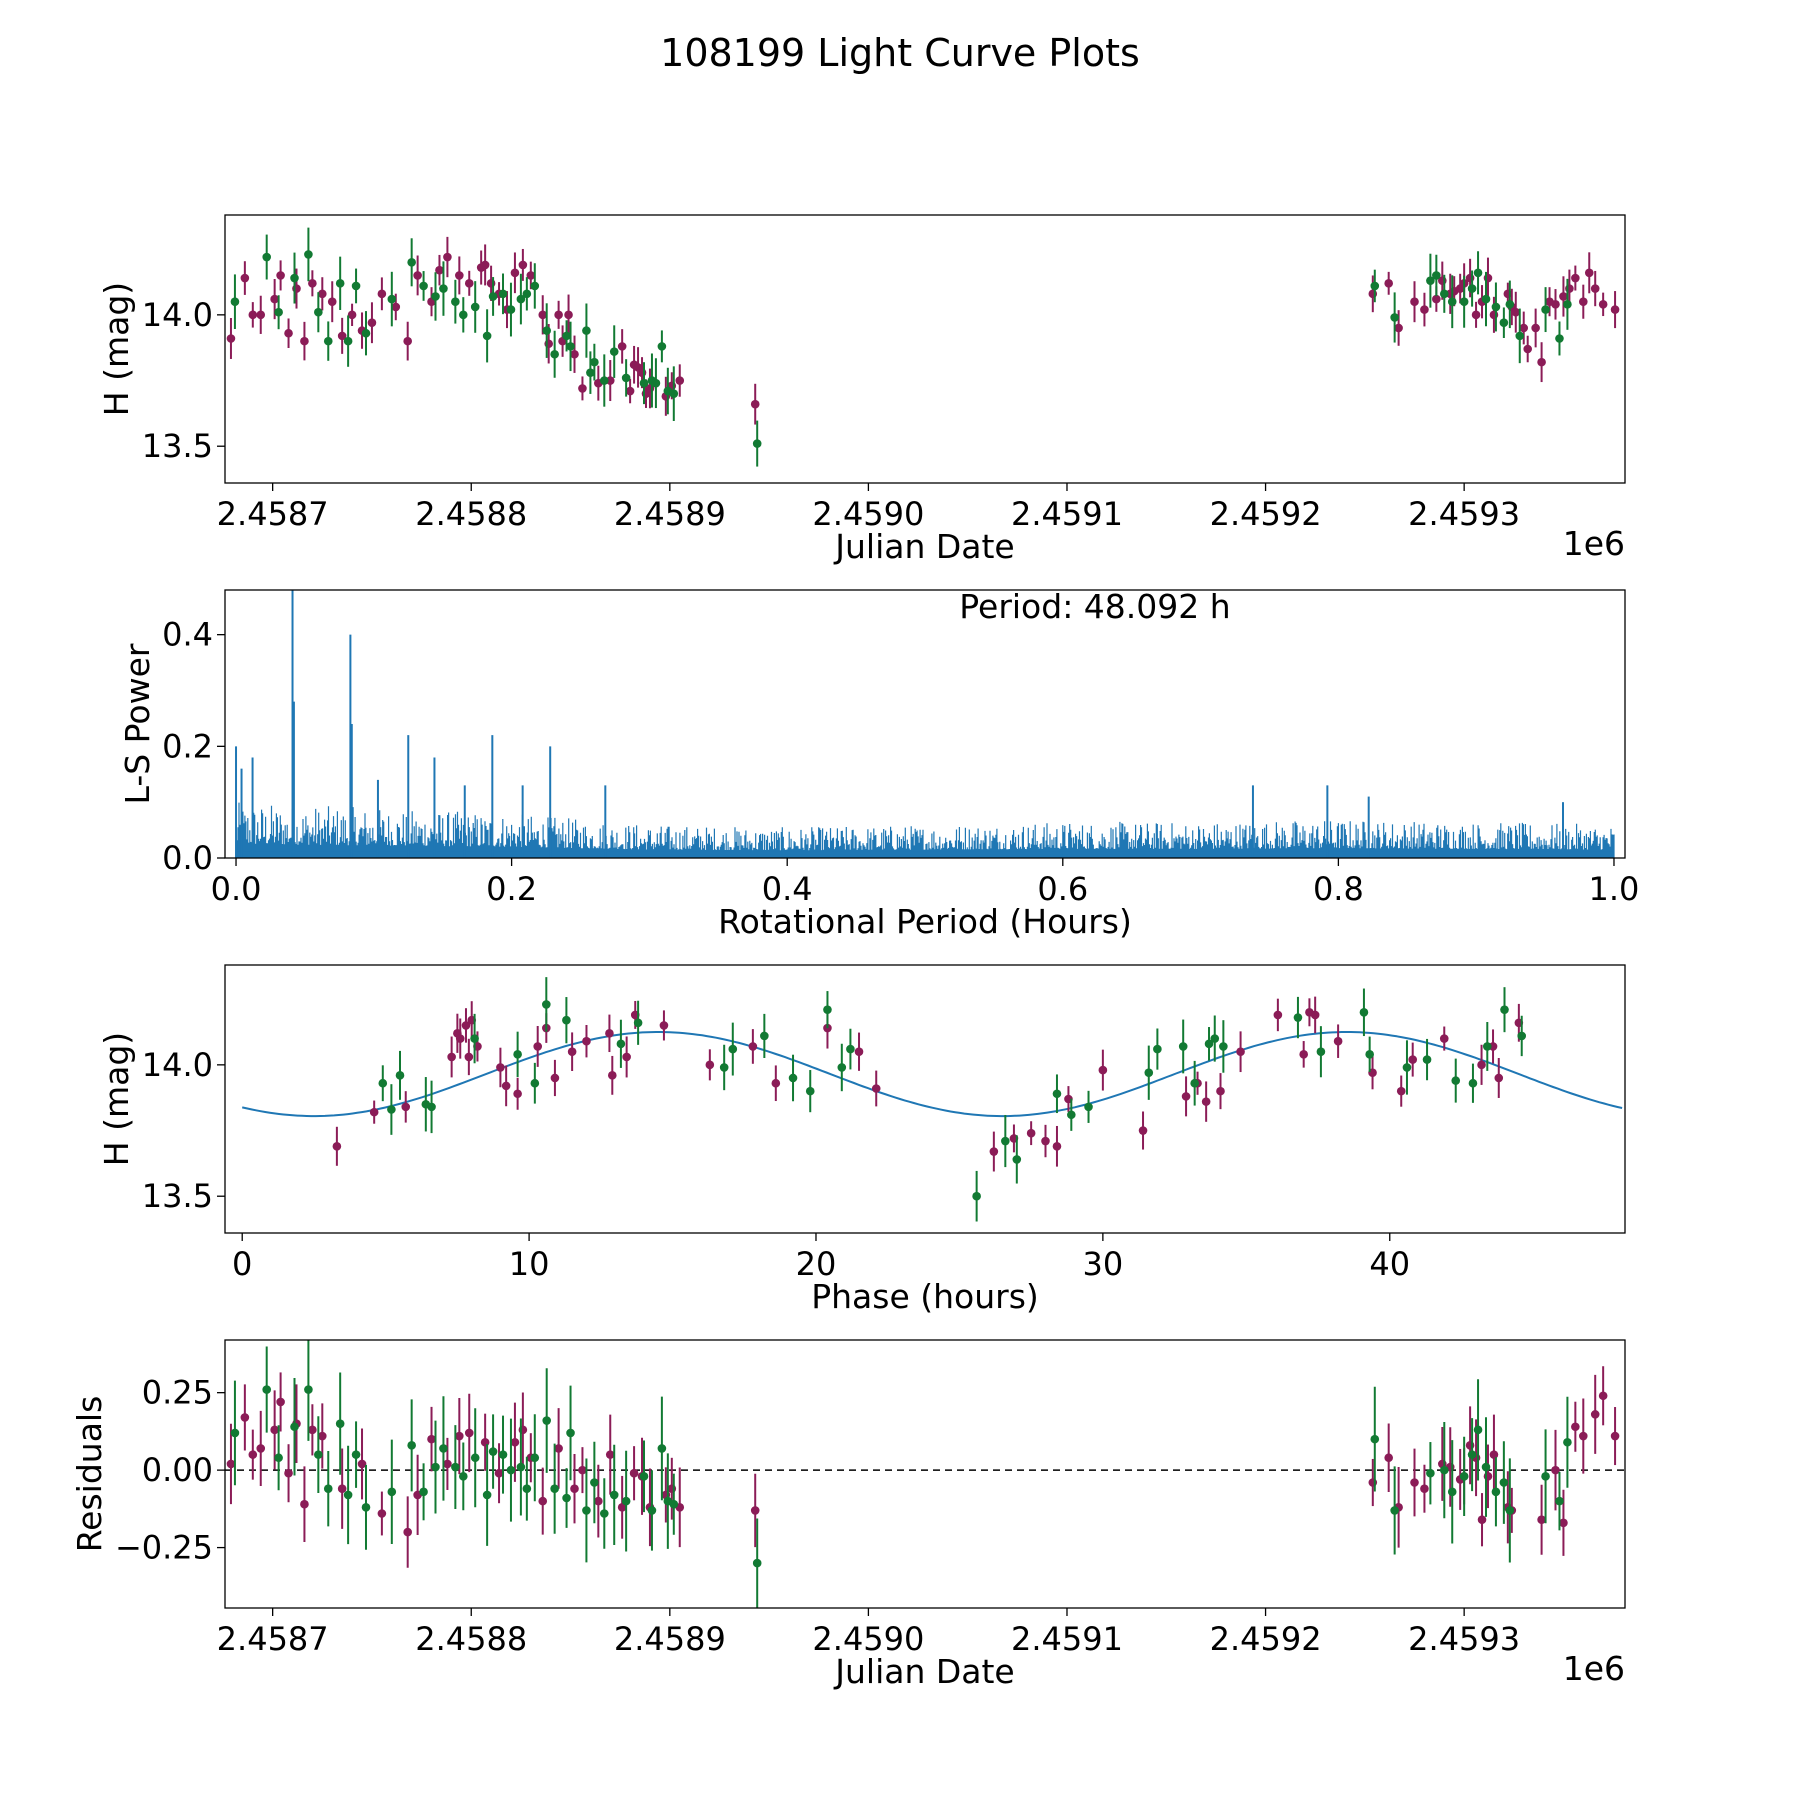  What do you see at coordinates (177, 315) in the screenshot?
I see `lightcurve-ytick-label: 14.0` at bounding box center [177, 315].